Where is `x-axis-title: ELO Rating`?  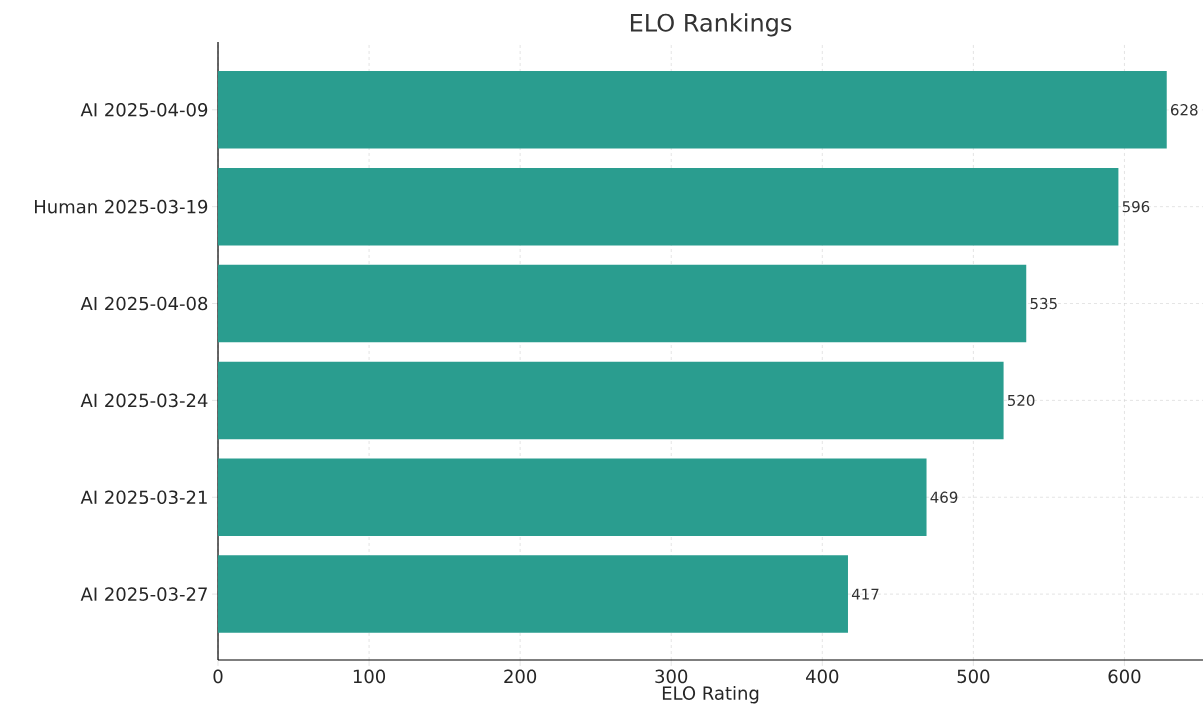 x-axis-title: ELO Rating is located at coordinates (710, 695).